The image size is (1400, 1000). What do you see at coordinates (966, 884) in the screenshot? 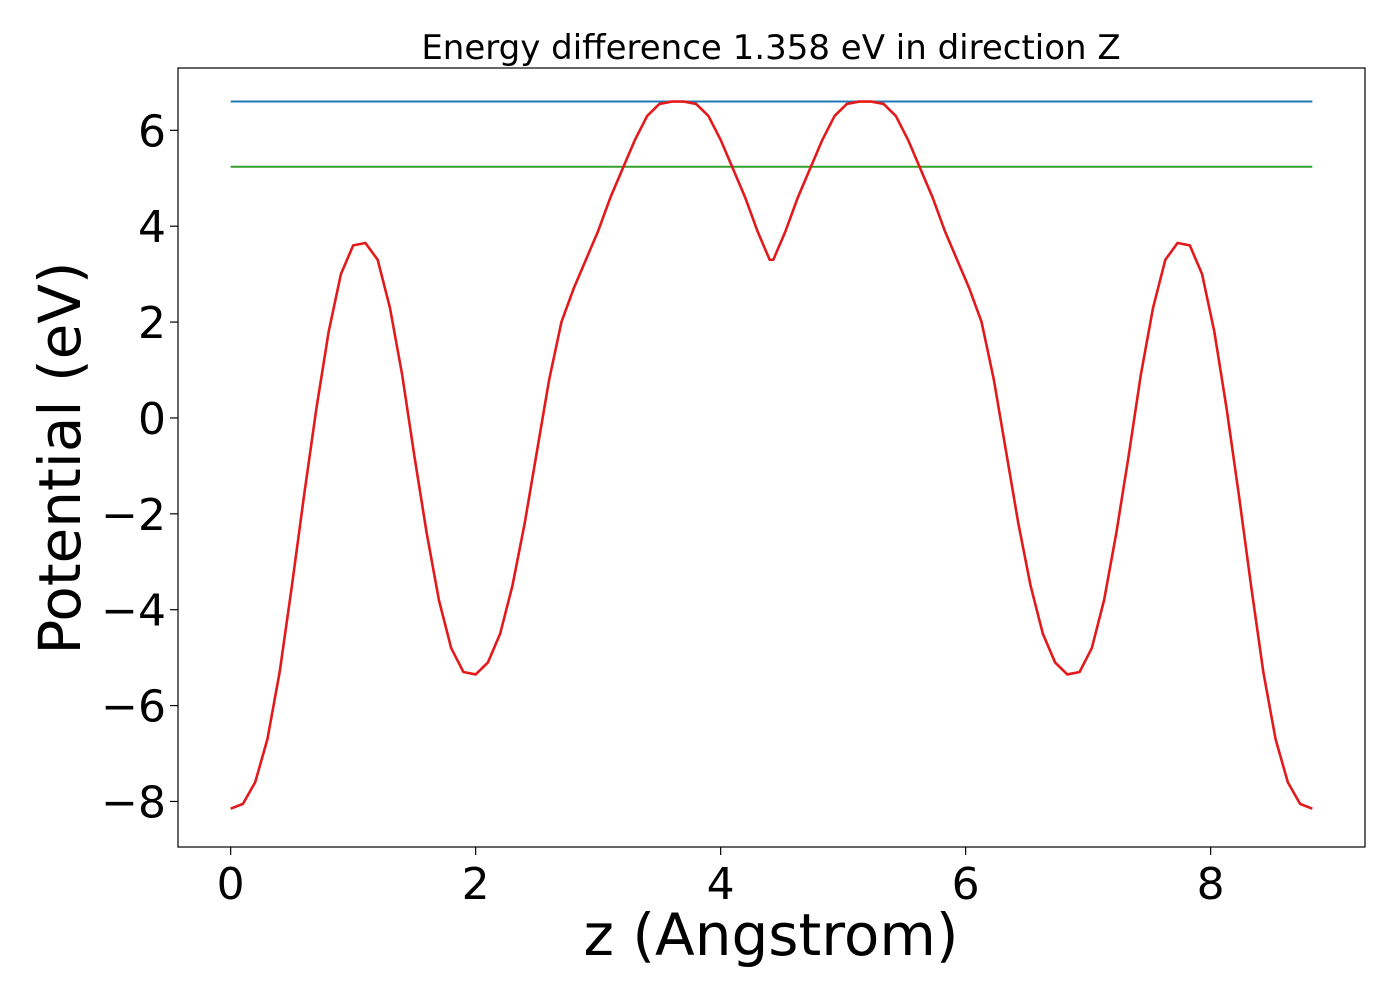
I see `x-tick-label: 6` at bounding box center [966, 884].